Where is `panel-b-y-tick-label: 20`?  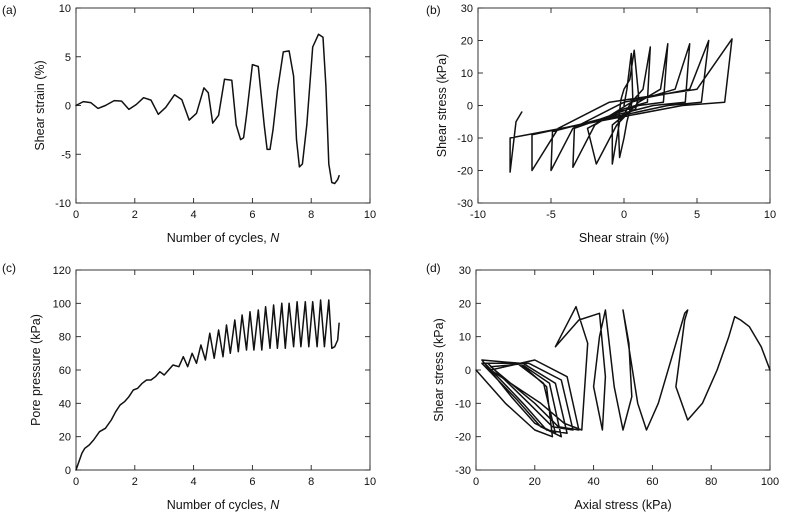
panel-b-y-tick-label: 20 is located at coordinates (467, 42).